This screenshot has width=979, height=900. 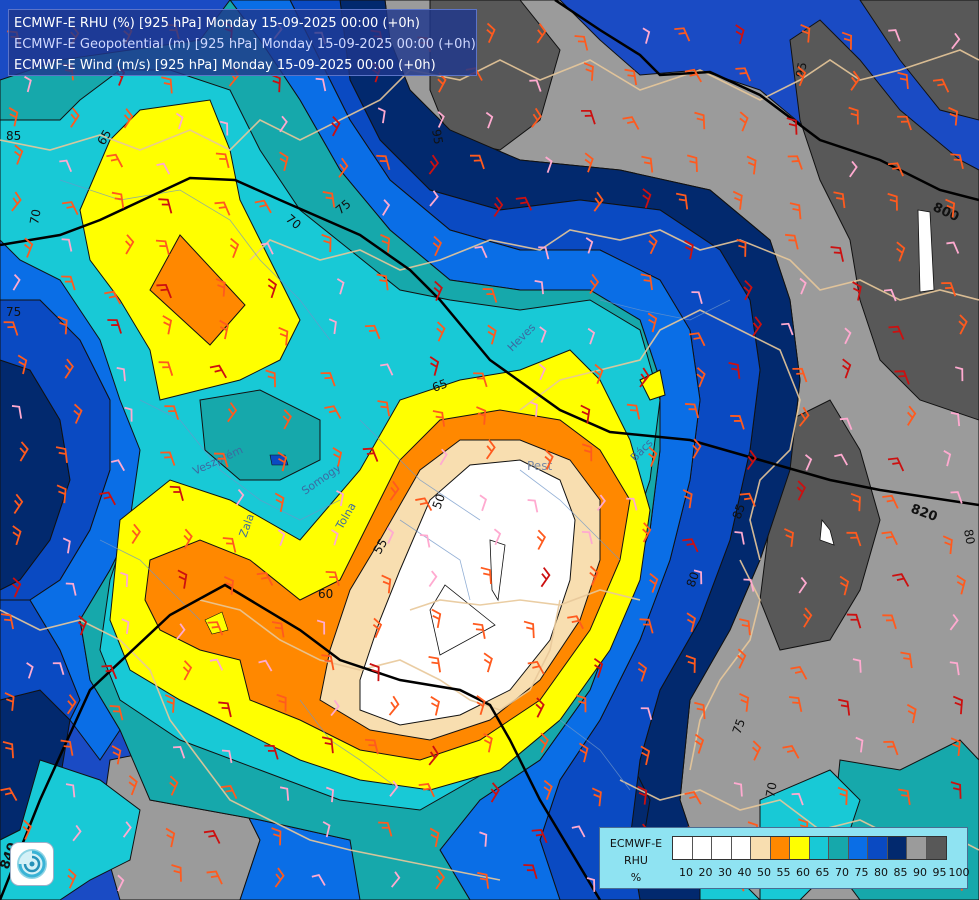 I want to click on legend-tick-label: 20, so click(x=705, y=872).